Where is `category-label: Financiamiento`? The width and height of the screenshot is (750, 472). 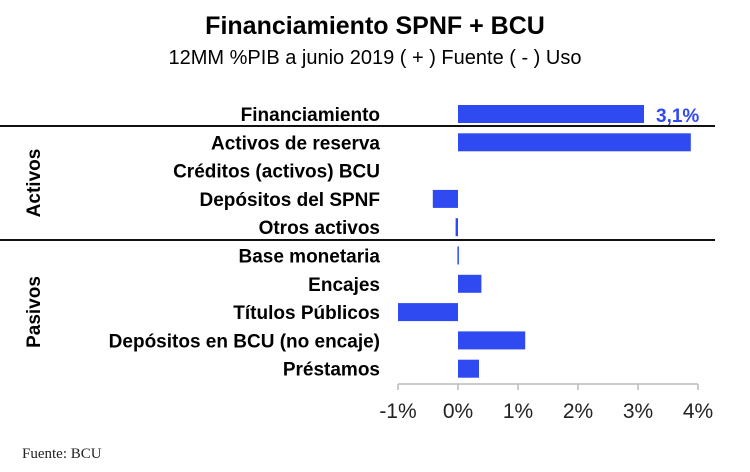
category-label: Financiamiento is located at coordinates (310, 115).